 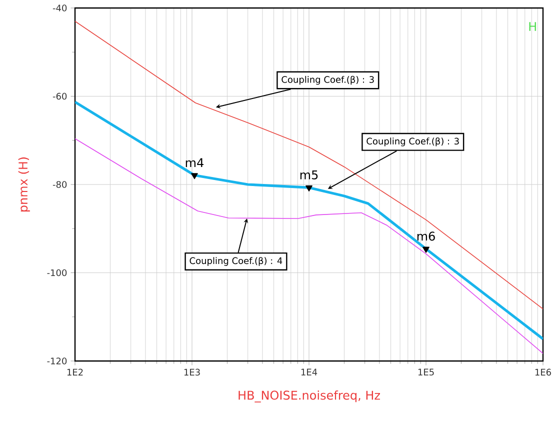 I want to click on y-tick-label: -60, so click(x=59, y=96).